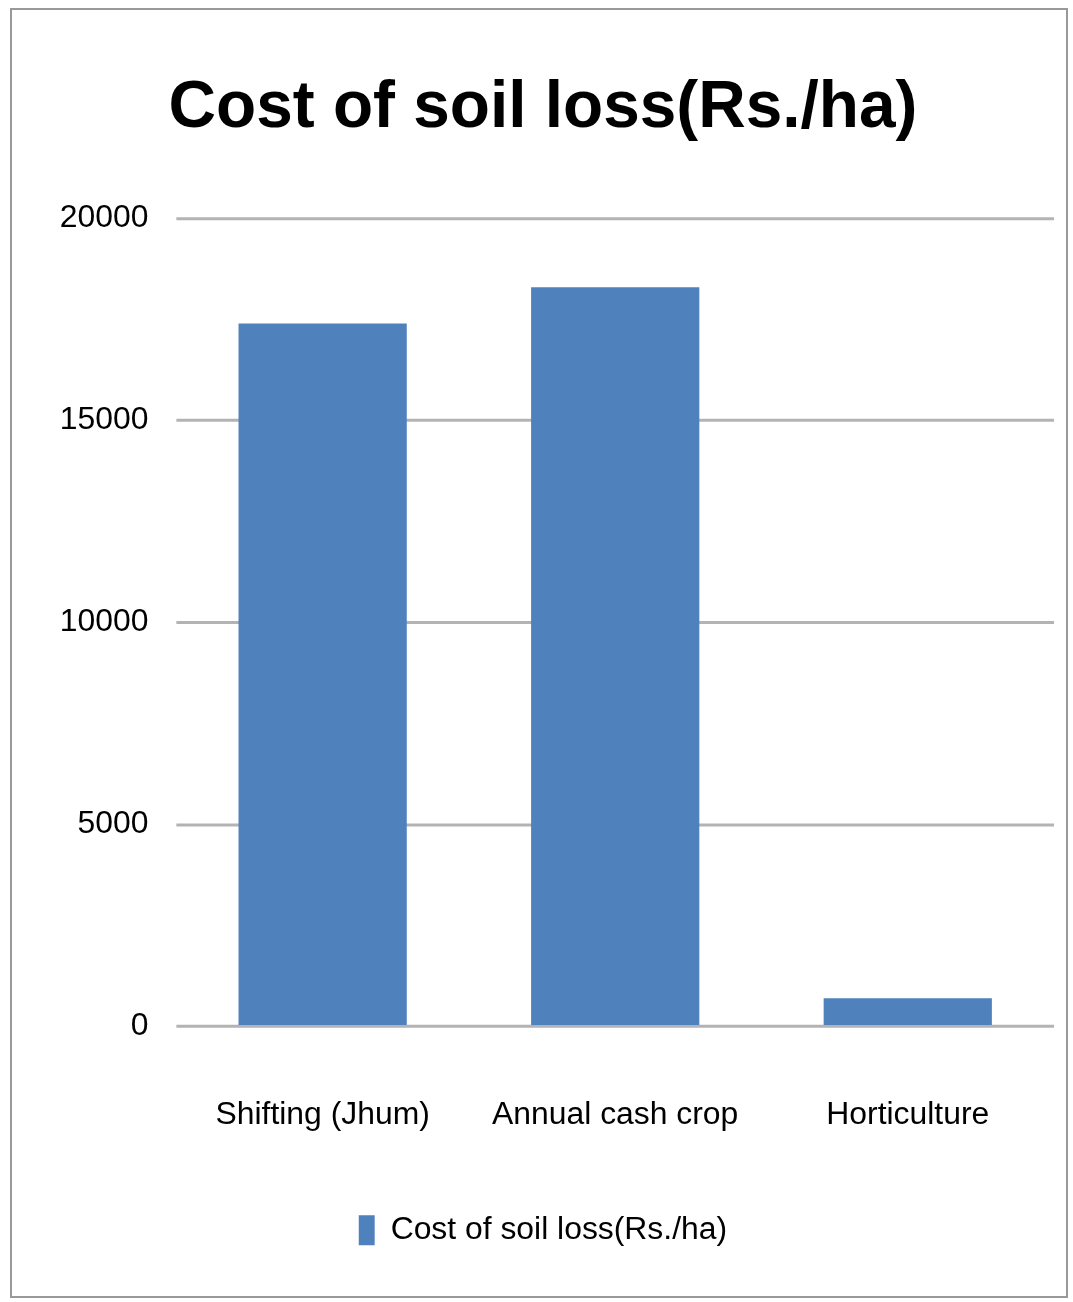 This screenshot has height=1302, width=1073. Describe the element at coordinates (104, 216) in the screenshot. I see `y-tick-label: 20000` at that location.